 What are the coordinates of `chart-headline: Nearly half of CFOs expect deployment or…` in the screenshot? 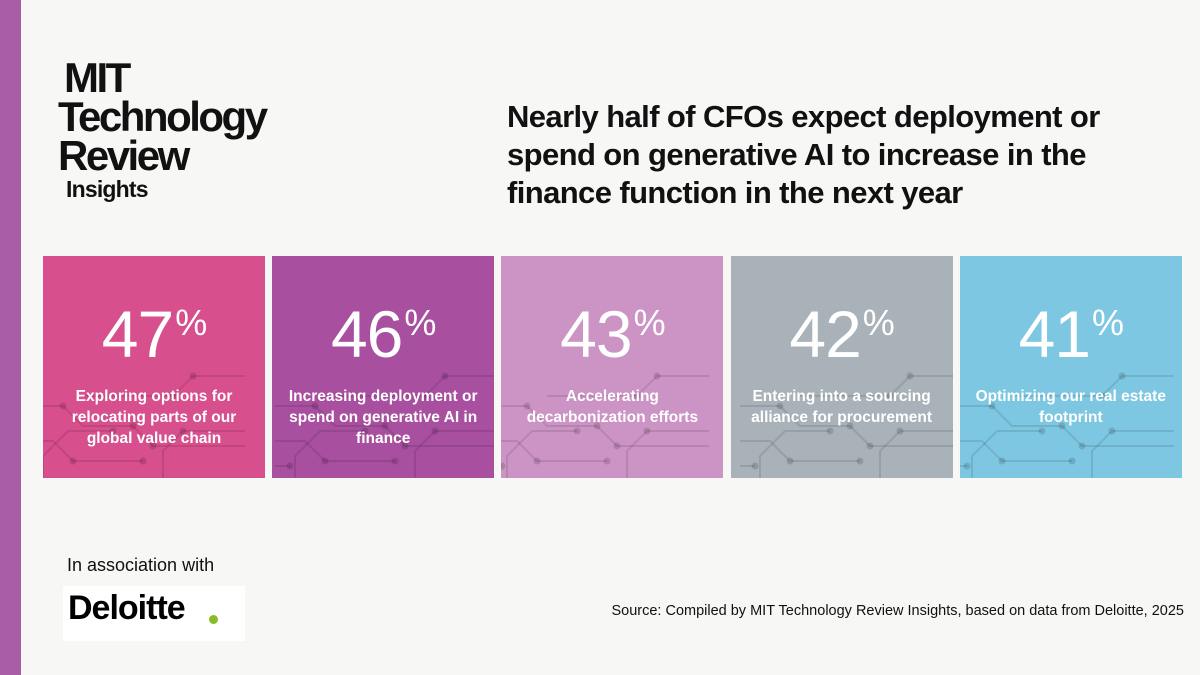 It's located at (803, 154).